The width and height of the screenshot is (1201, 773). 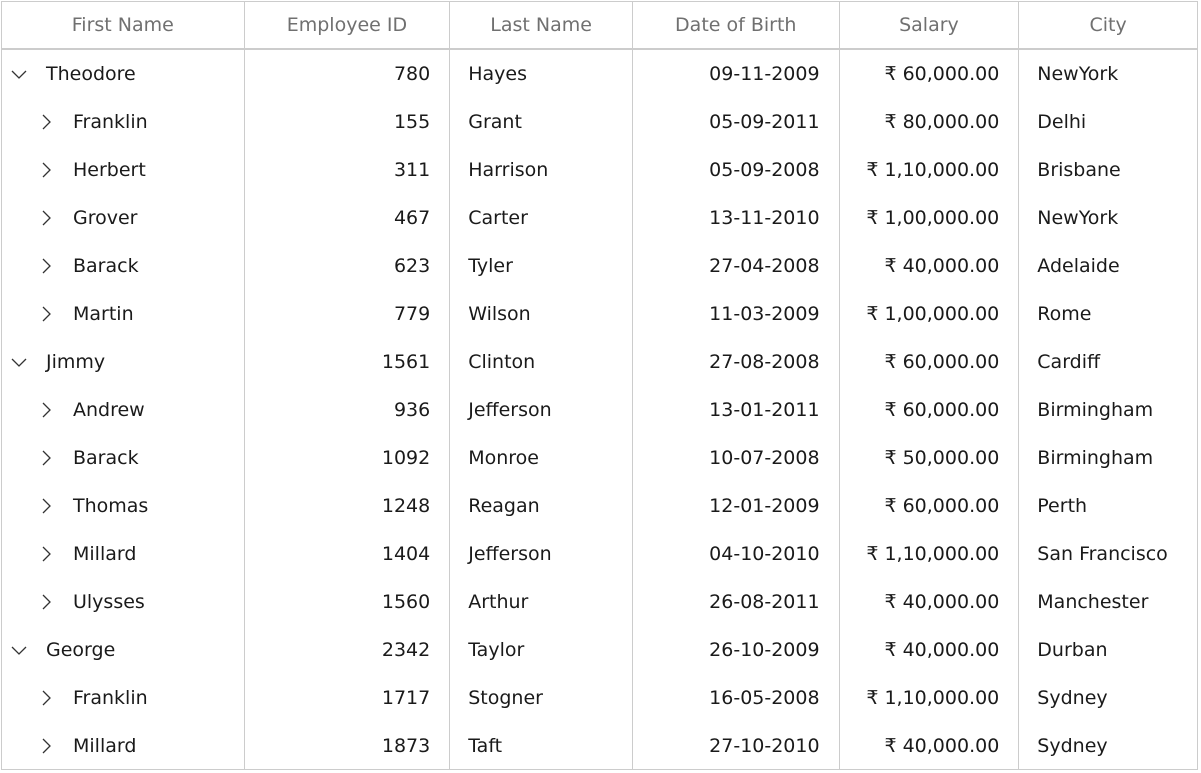 I want to click on date-of-birth-cell: 26-08-2011, so click(x=736, y=602).